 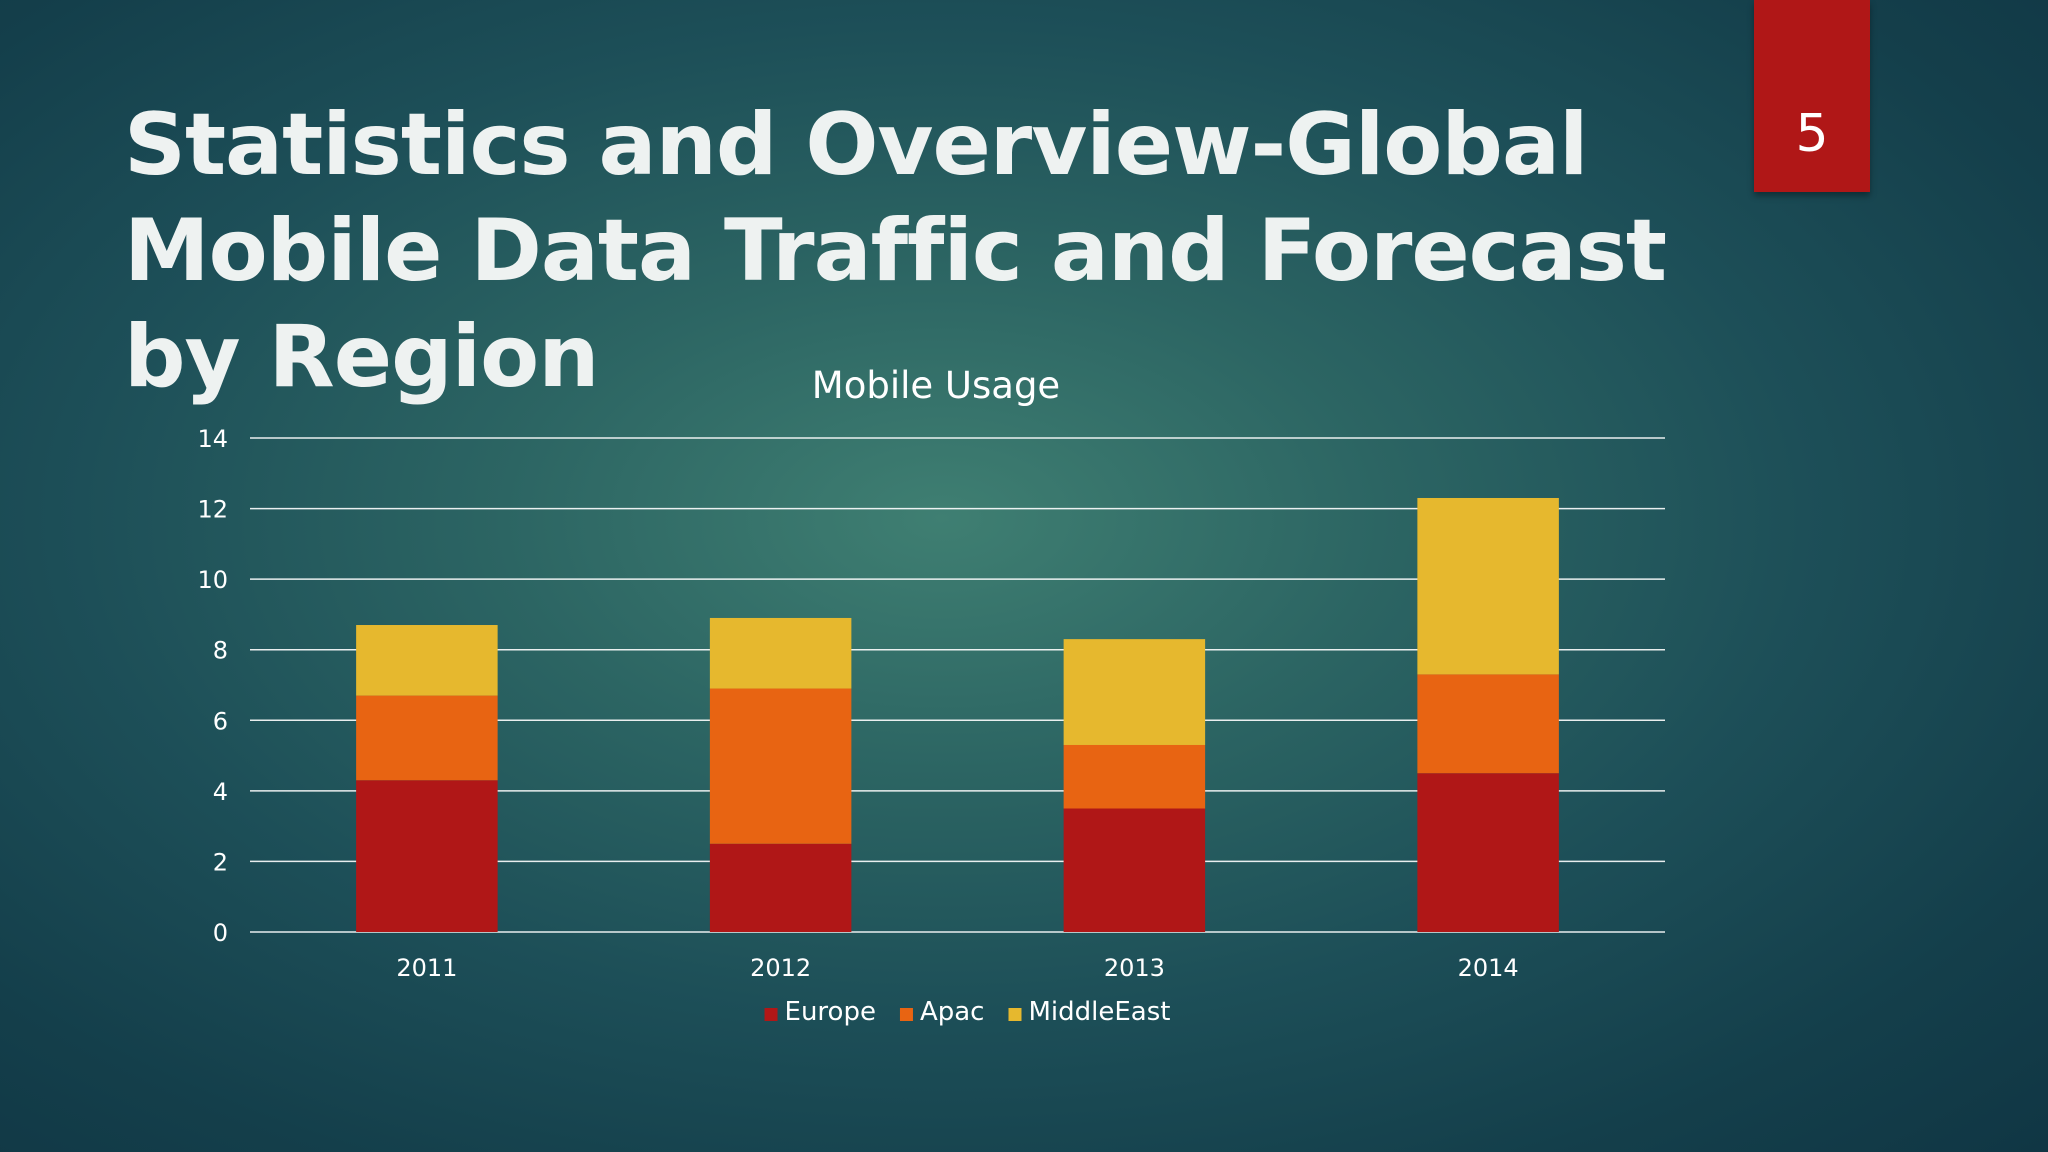 What do you see at coordinates (1134, 776) in the screenshot?
I see `bar-apac-2013` at bounding box center [1134, 776].